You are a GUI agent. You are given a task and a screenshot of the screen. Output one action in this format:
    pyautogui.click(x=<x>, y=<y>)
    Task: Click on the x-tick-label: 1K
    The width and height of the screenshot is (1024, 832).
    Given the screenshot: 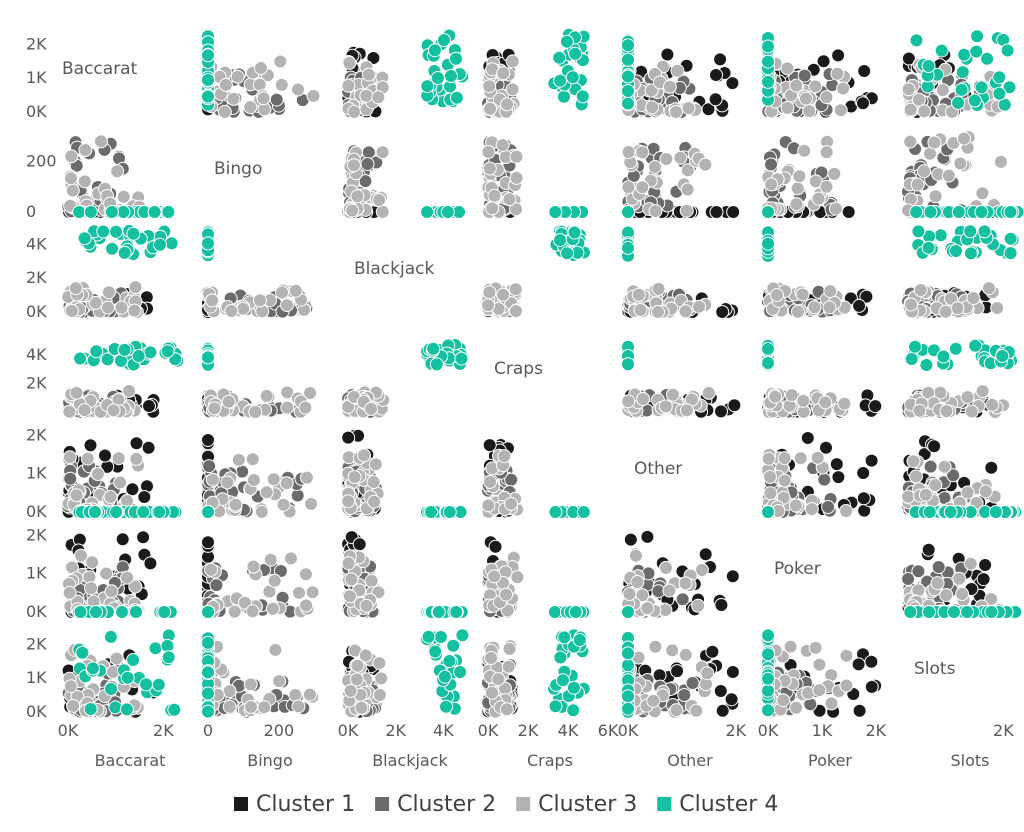 What is the action you would take?
    pyautogui.click(x=822, y=730)
    